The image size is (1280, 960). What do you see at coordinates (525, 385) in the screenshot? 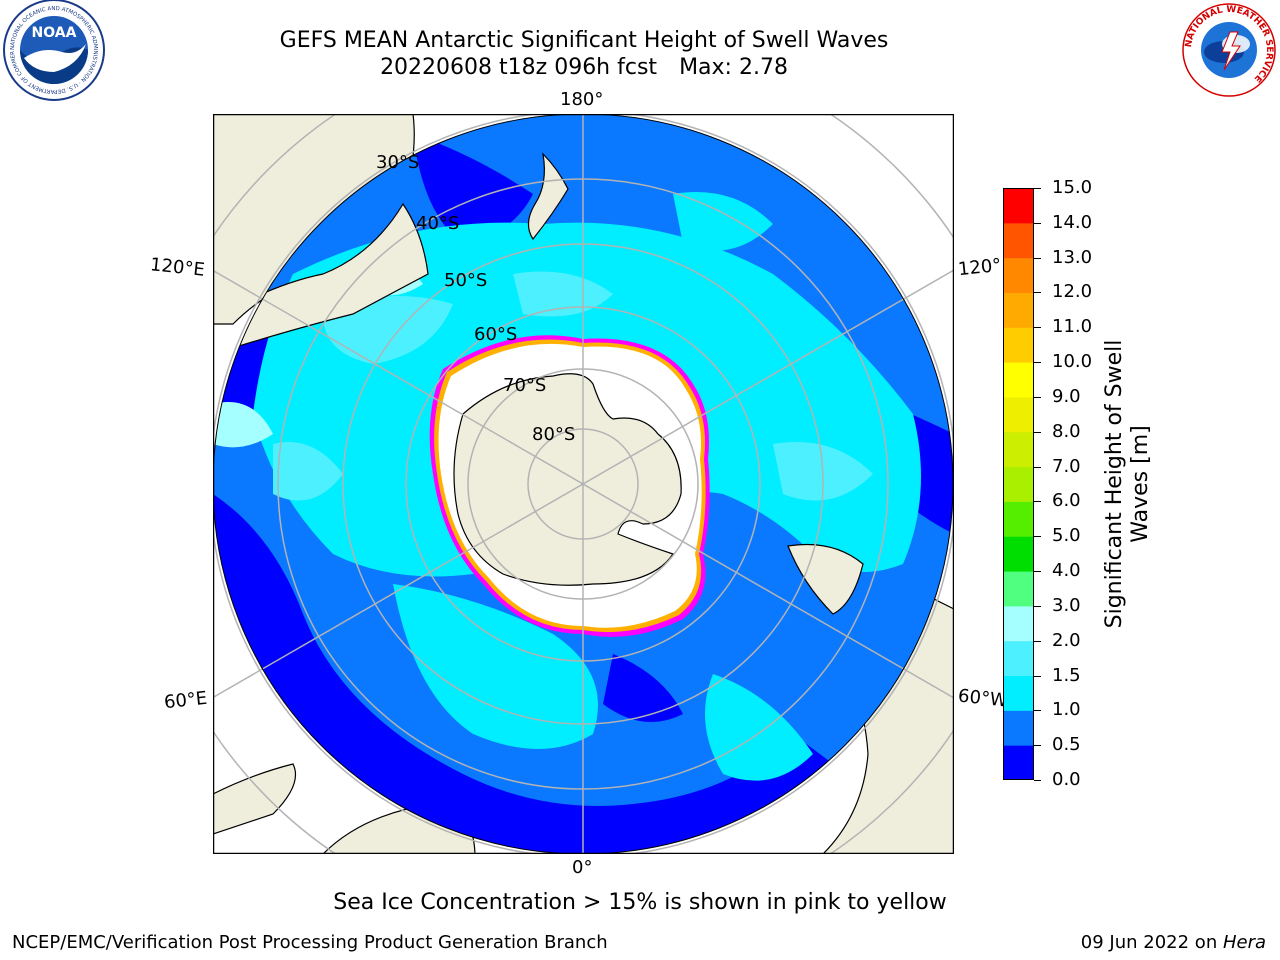
I see `lat-label-70s: 70°S` at bounding box center [525, 385].